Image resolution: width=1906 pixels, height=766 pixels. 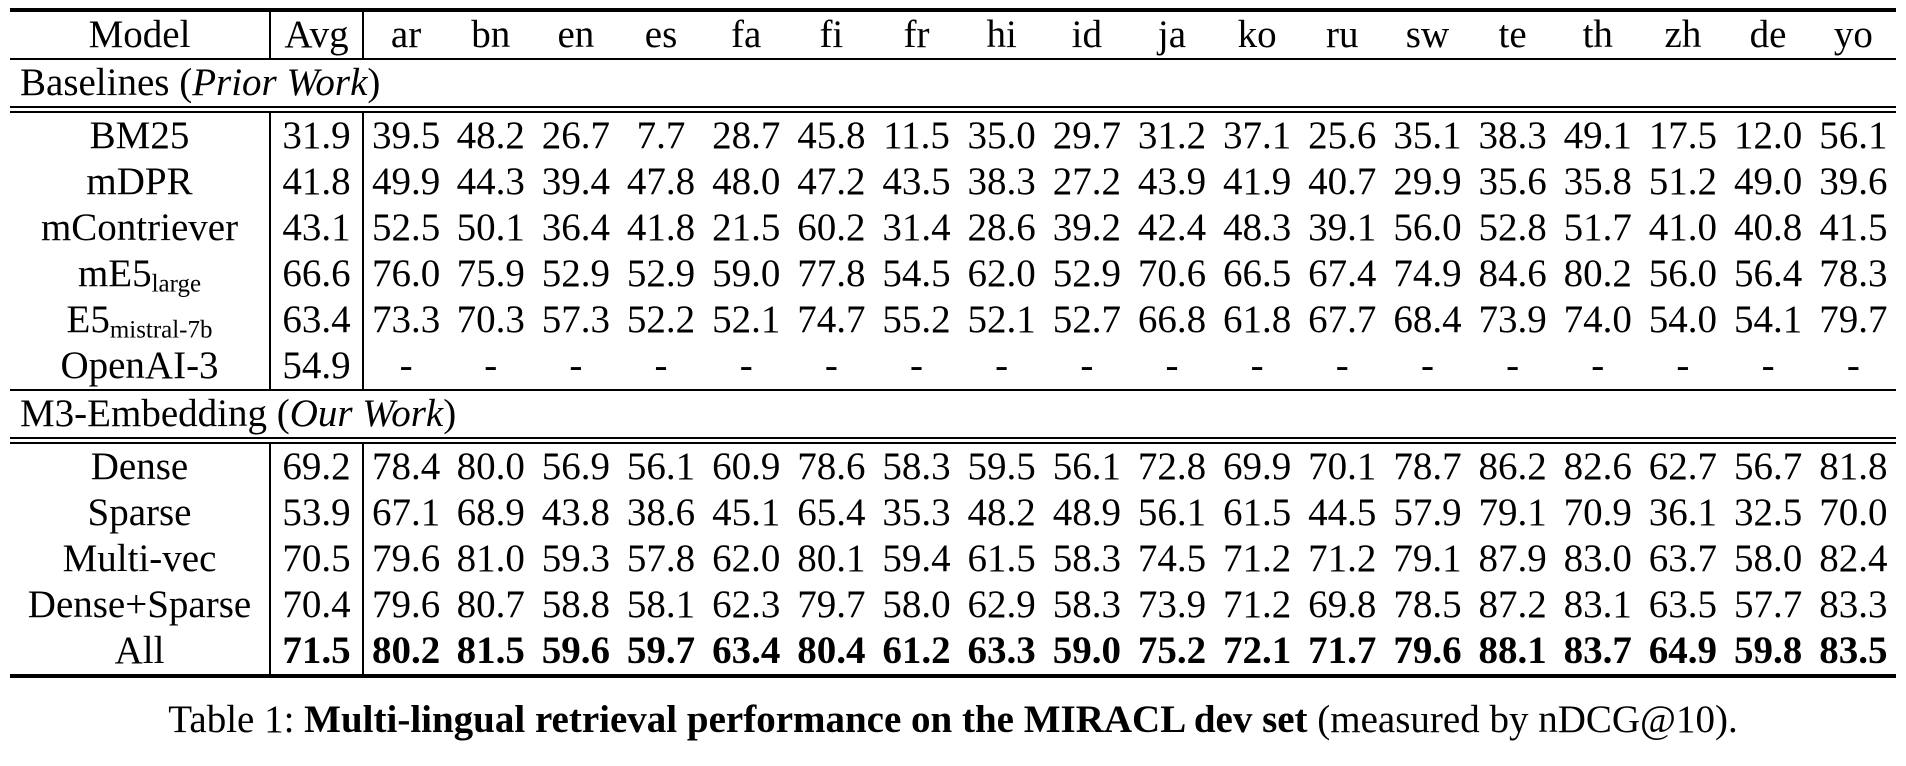 I want to click on avg-cell: 70.5, so click(x=317, y=559).